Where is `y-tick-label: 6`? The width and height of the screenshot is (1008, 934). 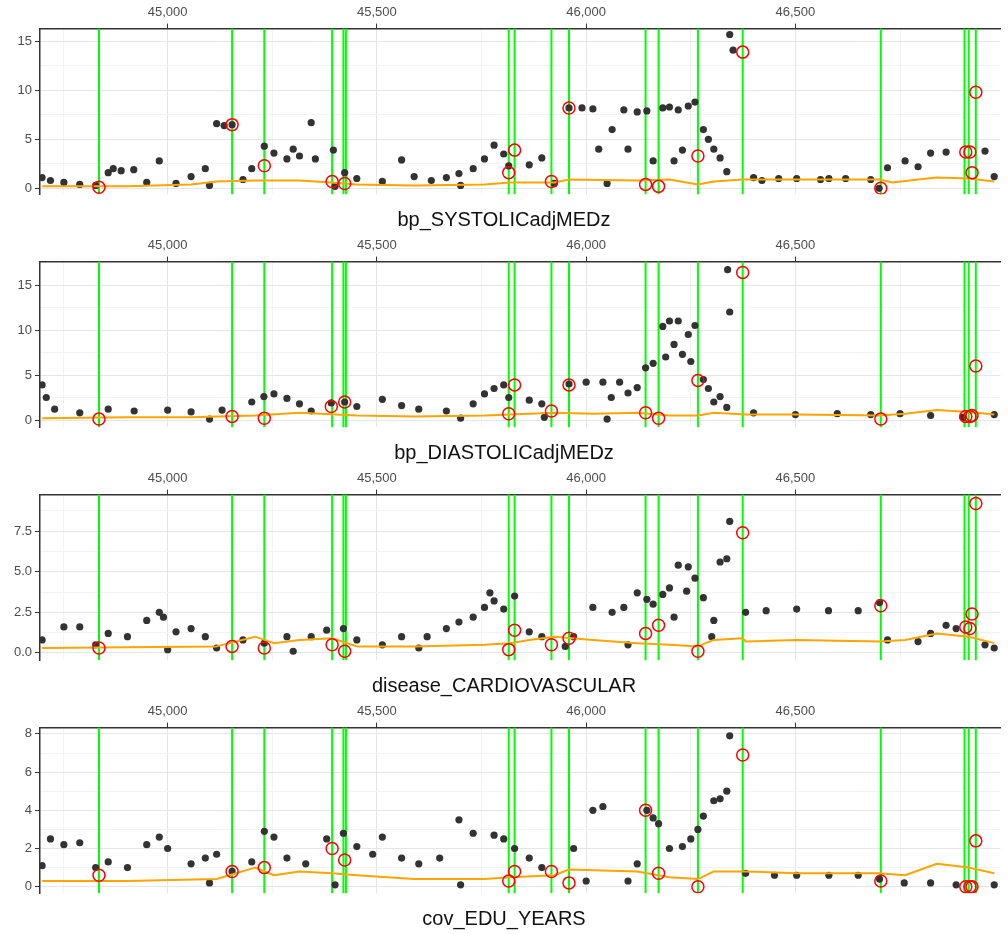
y-tick-label: 6 is located at coordinates (28, 771).